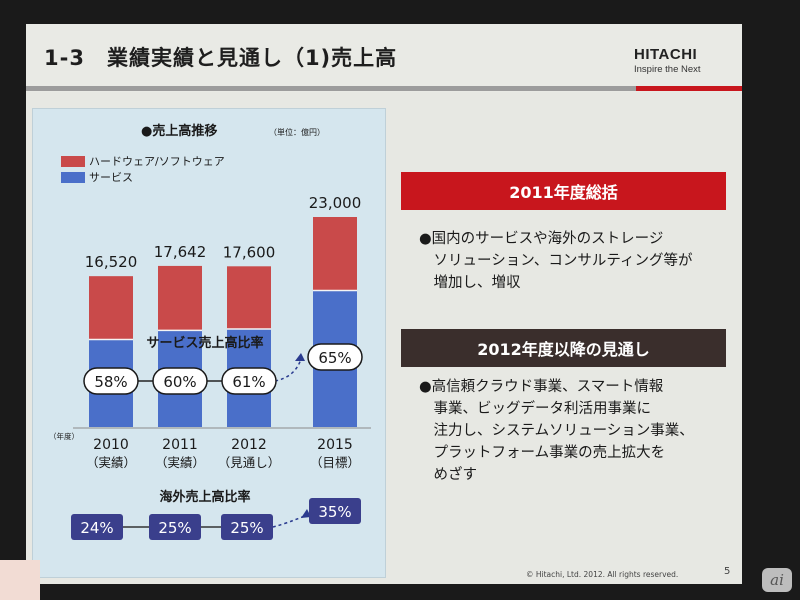 This screenshot has height=600, width=800. I want to click on x-tick-label: 2011, so click(180, 445).